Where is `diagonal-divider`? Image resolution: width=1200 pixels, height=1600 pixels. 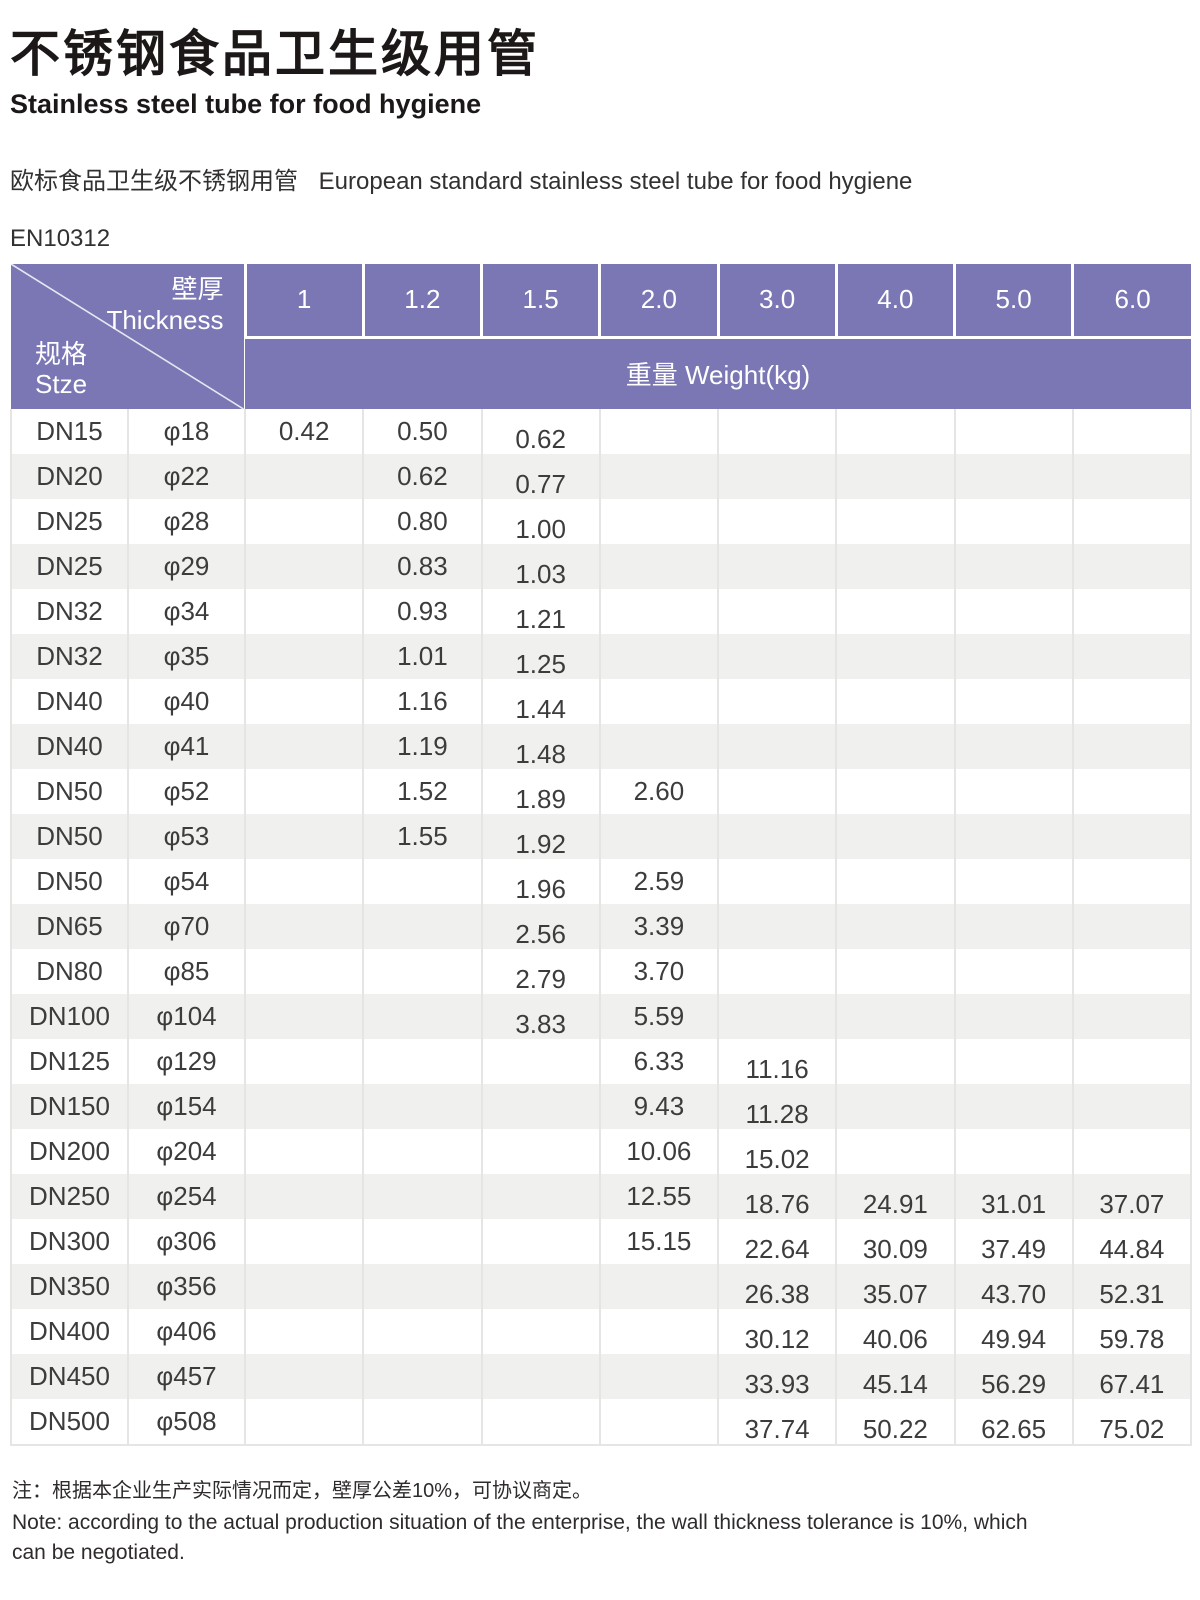
diagonal-divider is located at coordinates (127, 336).